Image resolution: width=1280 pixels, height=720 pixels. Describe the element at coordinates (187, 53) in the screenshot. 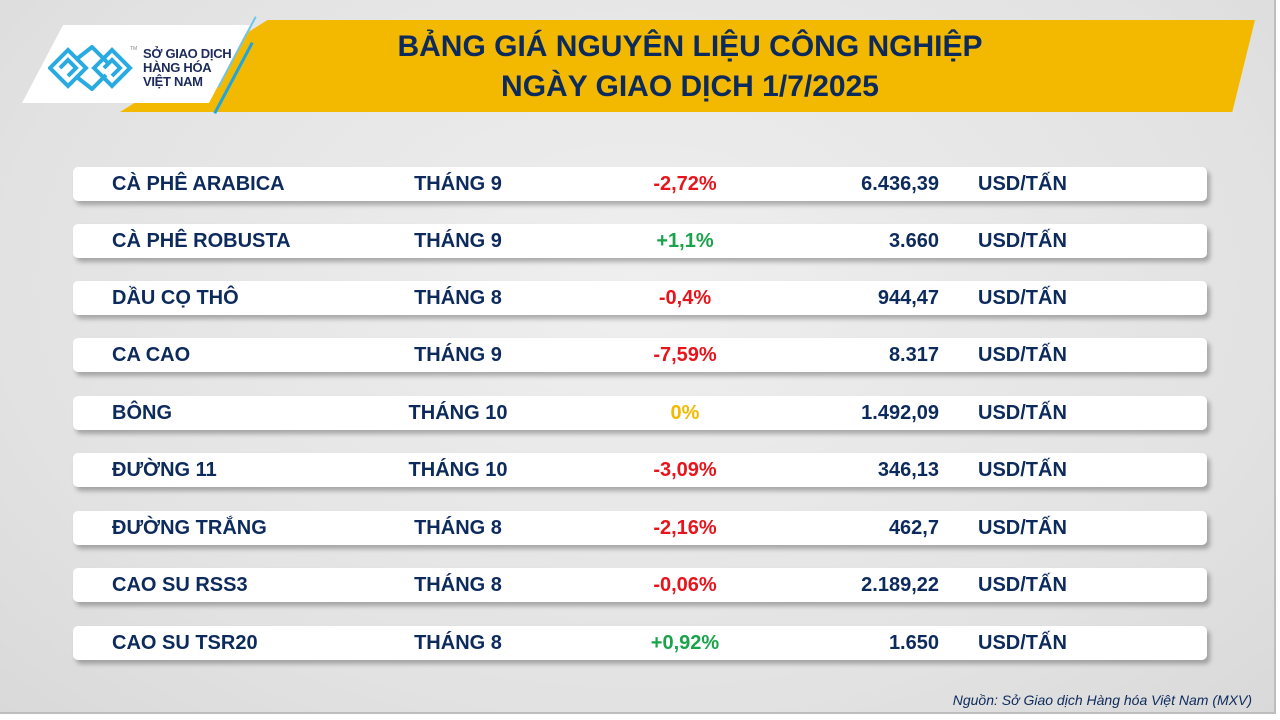

I see `logo-line: SỞ GIAO DỊCH` at that location.